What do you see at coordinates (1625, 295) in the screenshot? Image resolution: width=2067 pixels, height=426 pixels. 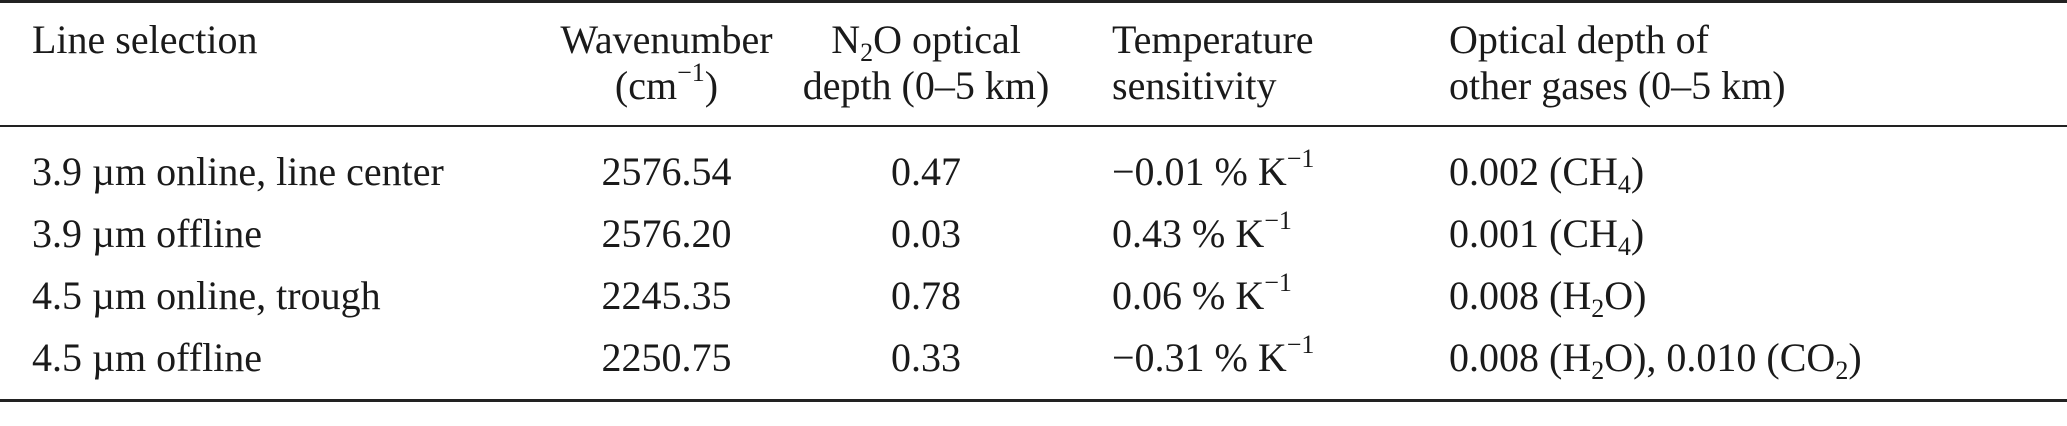 I see `other-close: O)` at bounding box center [1625, 295].